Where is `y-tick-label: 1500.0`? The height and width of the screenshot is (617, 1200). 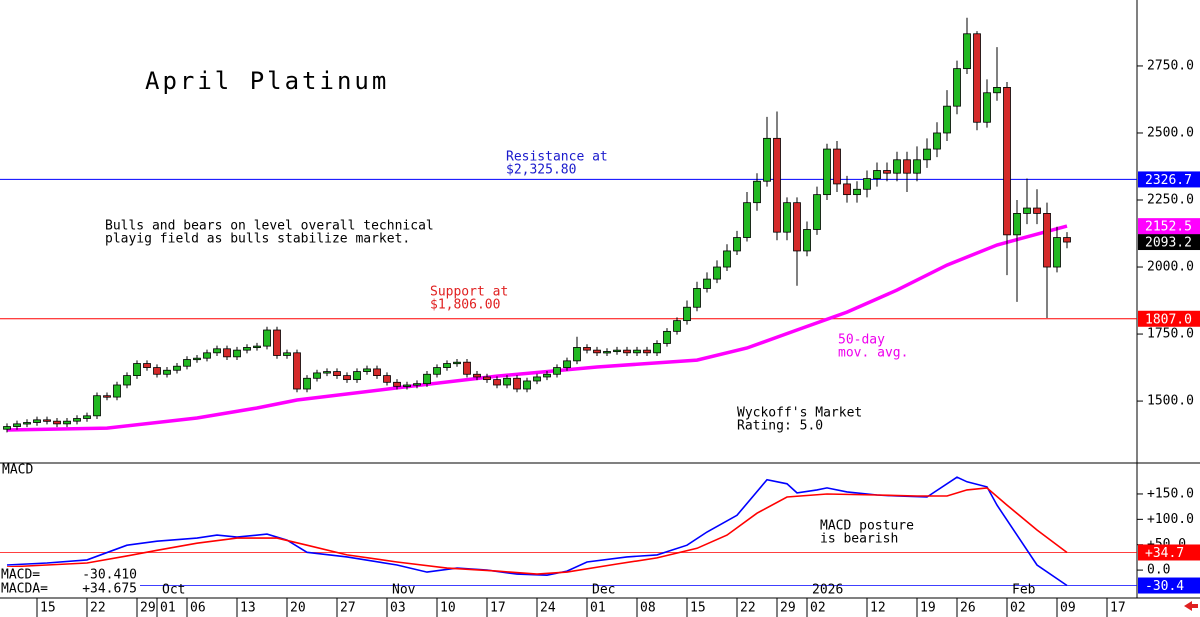 y-tick-label: 1500.0 is located at coordinates (1170, 401).